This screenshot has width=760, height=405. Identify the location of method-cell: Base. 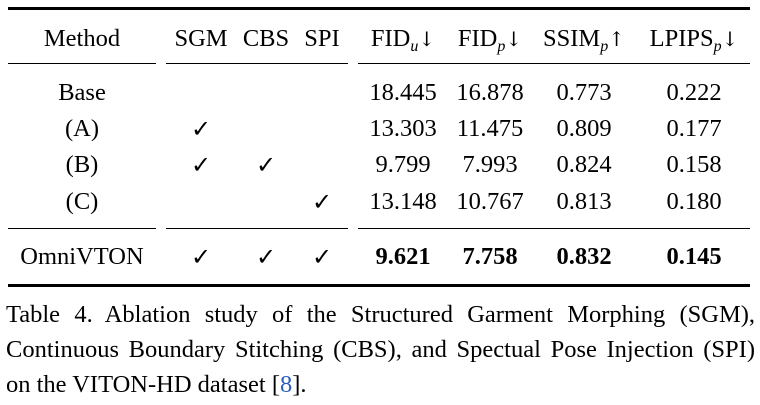
(82, 92).